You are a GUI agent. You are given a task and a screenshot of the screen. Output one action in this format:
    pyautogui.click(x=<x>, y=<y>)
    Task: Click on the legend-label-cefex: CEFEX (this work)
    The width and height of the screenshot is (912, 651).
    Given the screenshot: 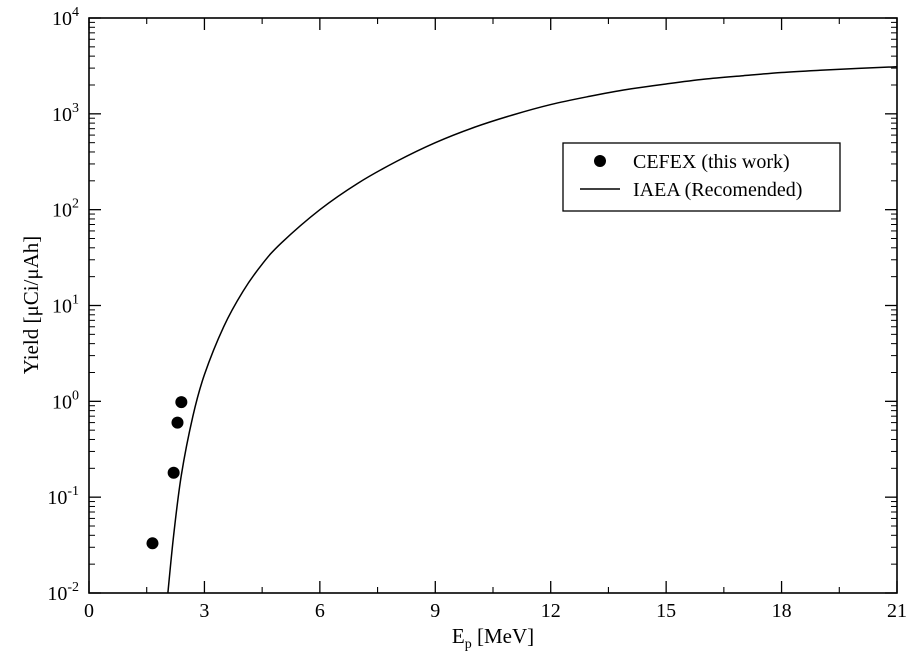 What is the action you would take?
    pyautogui.click(x=711, y=162)
    